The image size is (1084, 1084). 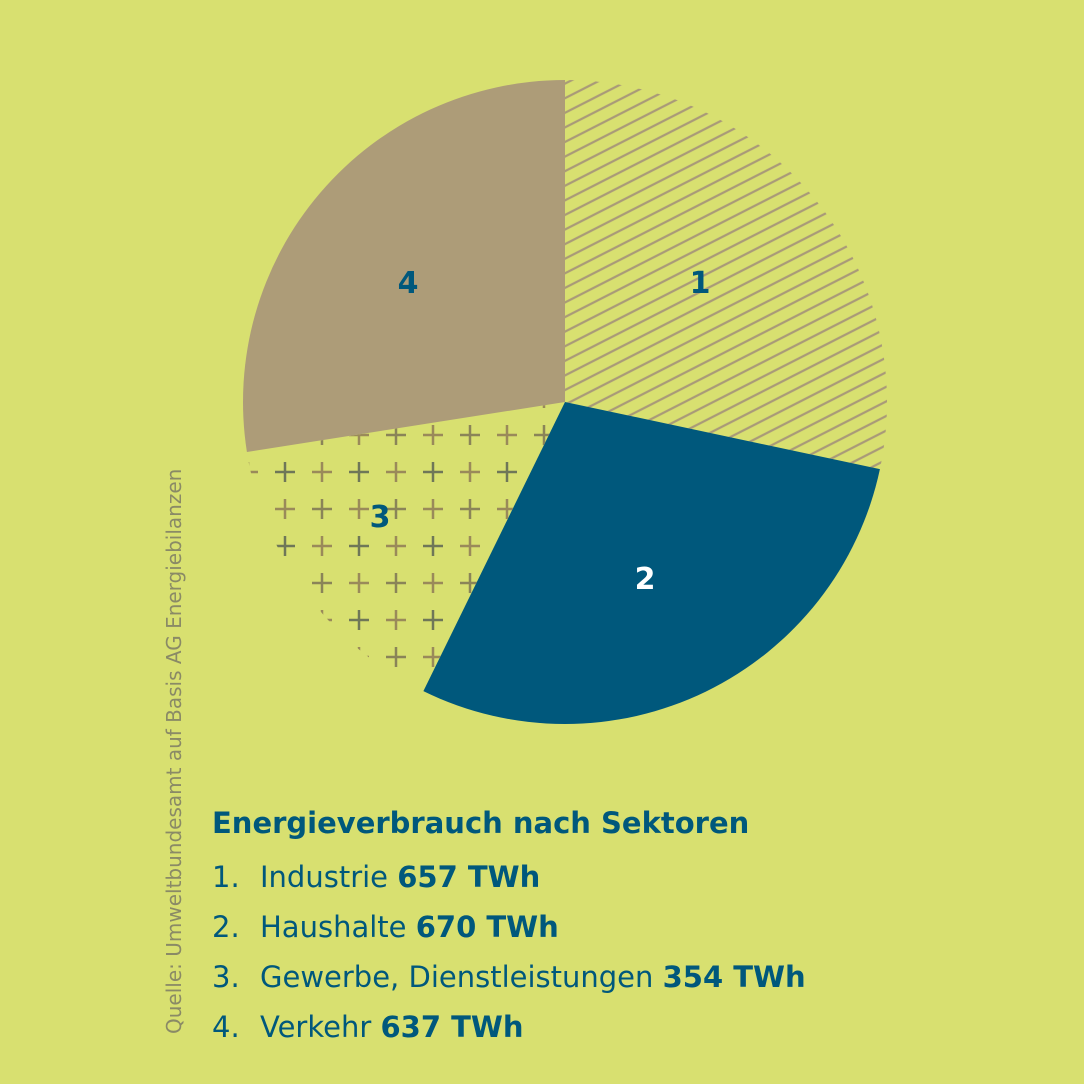 I want to click on legend-item-haushalte: 2. Haushalte 670 TWh, so click(x=509, y=927).